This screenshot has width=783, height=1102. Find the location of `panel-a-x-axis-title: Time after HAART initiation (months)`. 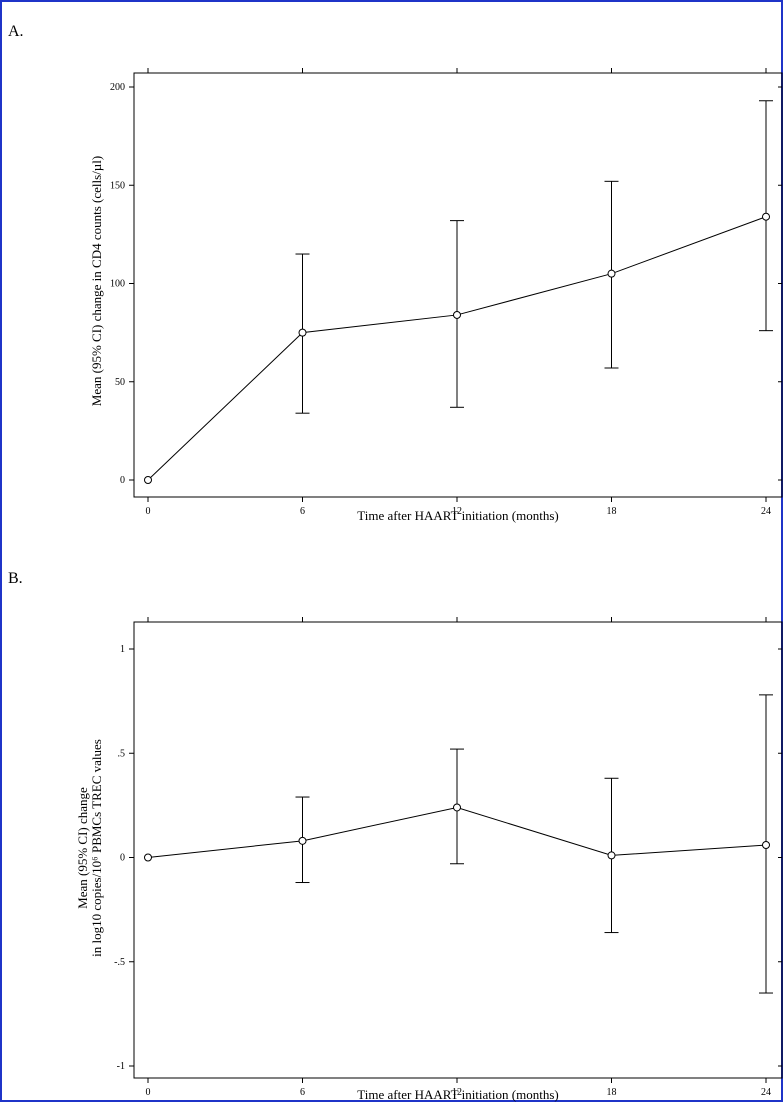

panel-a-x-axis-title: Time after HAART initiation (months) is located at coordinates (457, 515).